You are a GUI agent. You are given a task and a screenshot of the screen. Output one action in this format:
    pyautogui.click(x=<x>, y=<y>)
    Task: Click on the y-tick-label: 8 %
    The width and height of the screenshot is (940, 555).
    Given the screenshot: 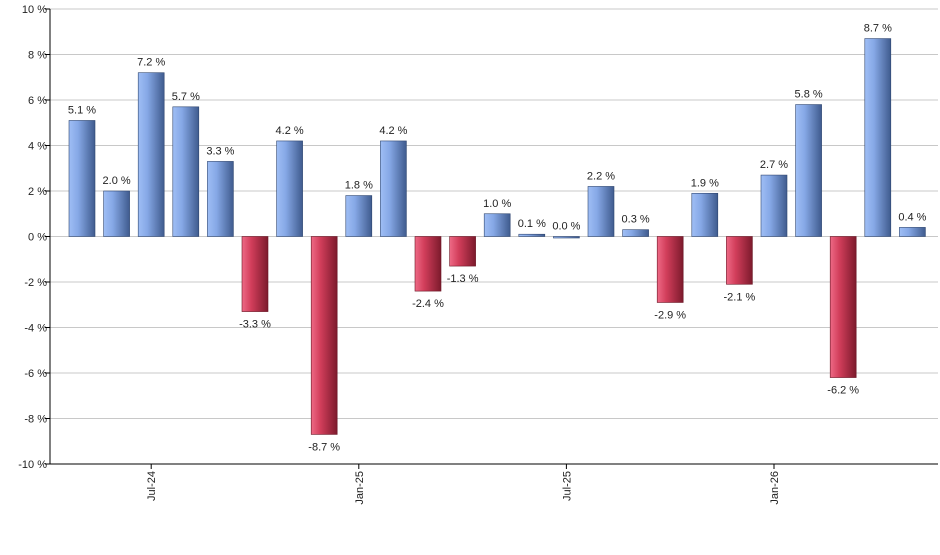 What is the action you would take?
    pyautogui.click(x=37, y=56)
    